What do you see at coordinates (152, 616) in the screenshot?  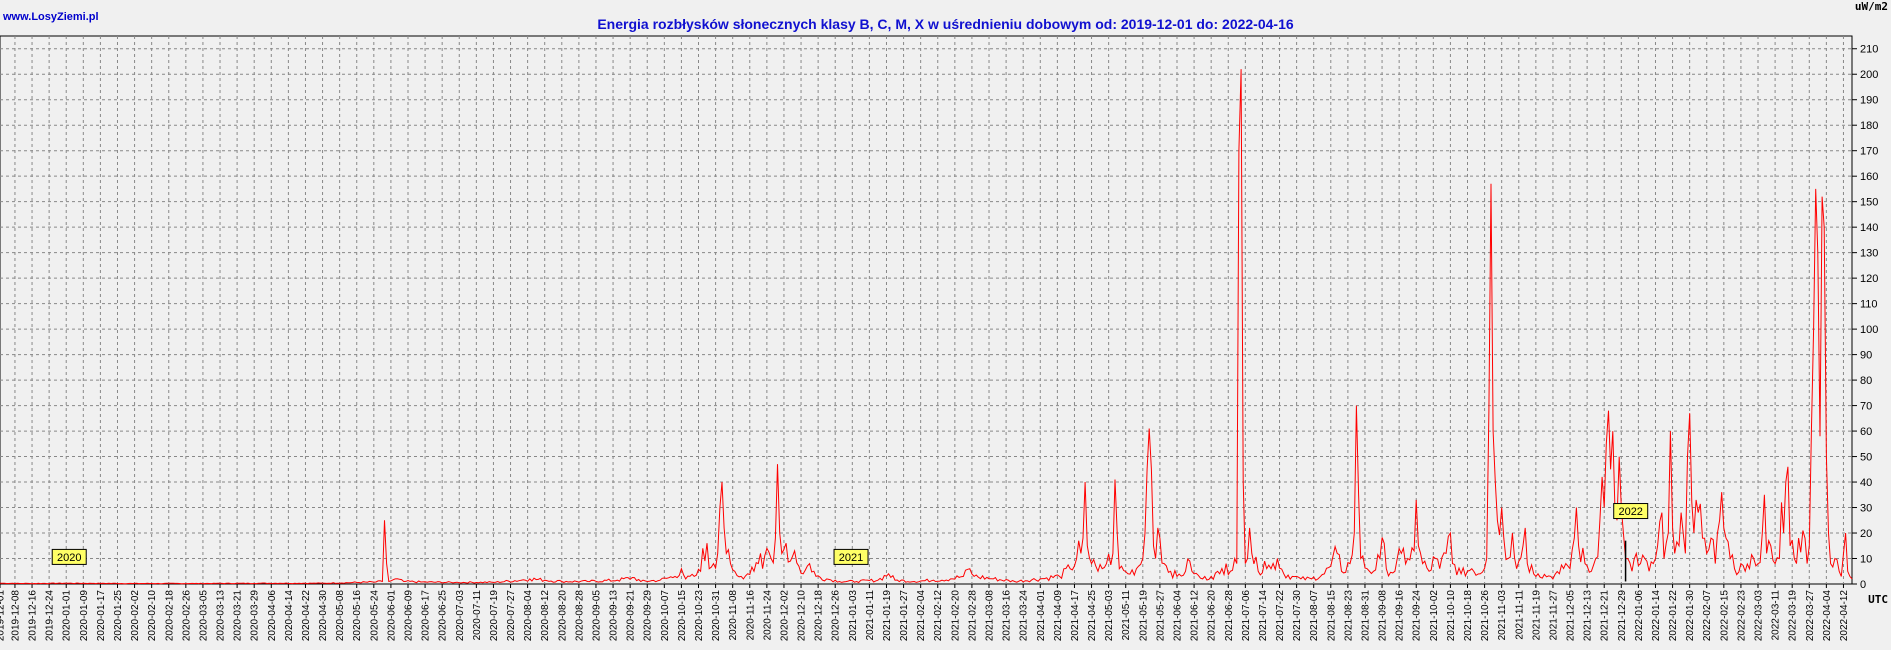 I see `x-tick-label: 2020-02-10` at bounding box center [152, 616].